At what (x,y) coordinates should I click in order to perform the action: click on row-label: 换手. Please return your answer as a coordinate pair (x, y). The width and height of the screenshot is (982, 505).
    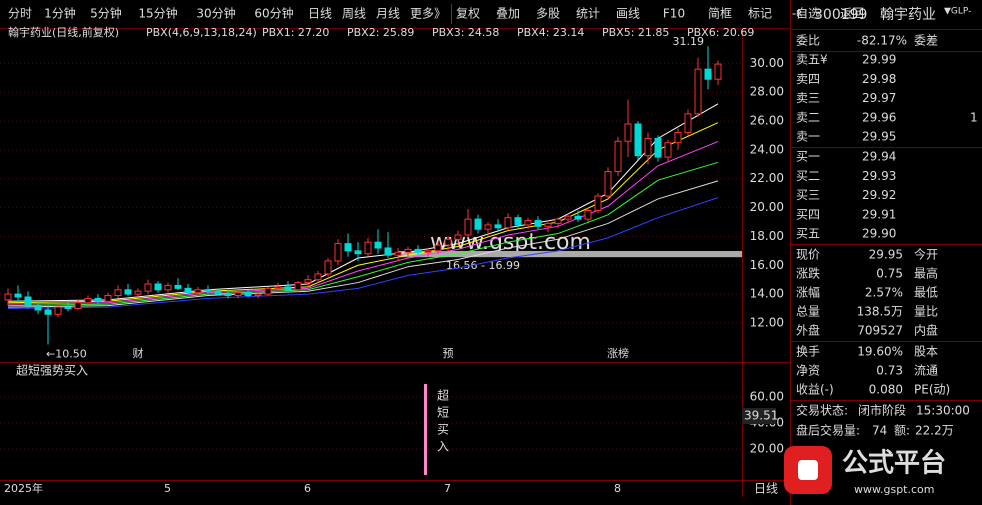
    Looking at the image, I should click on (808, 352).